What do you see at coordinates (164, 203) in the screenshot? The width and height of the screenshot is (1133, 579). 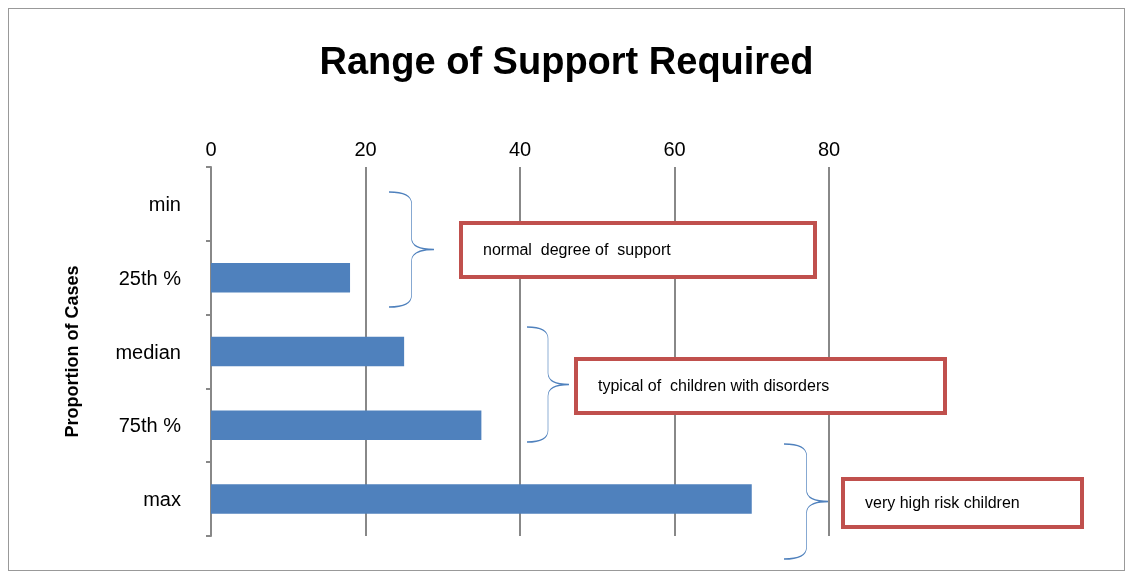 I see `y-tick-label: min` at bounding box center [164, 203].